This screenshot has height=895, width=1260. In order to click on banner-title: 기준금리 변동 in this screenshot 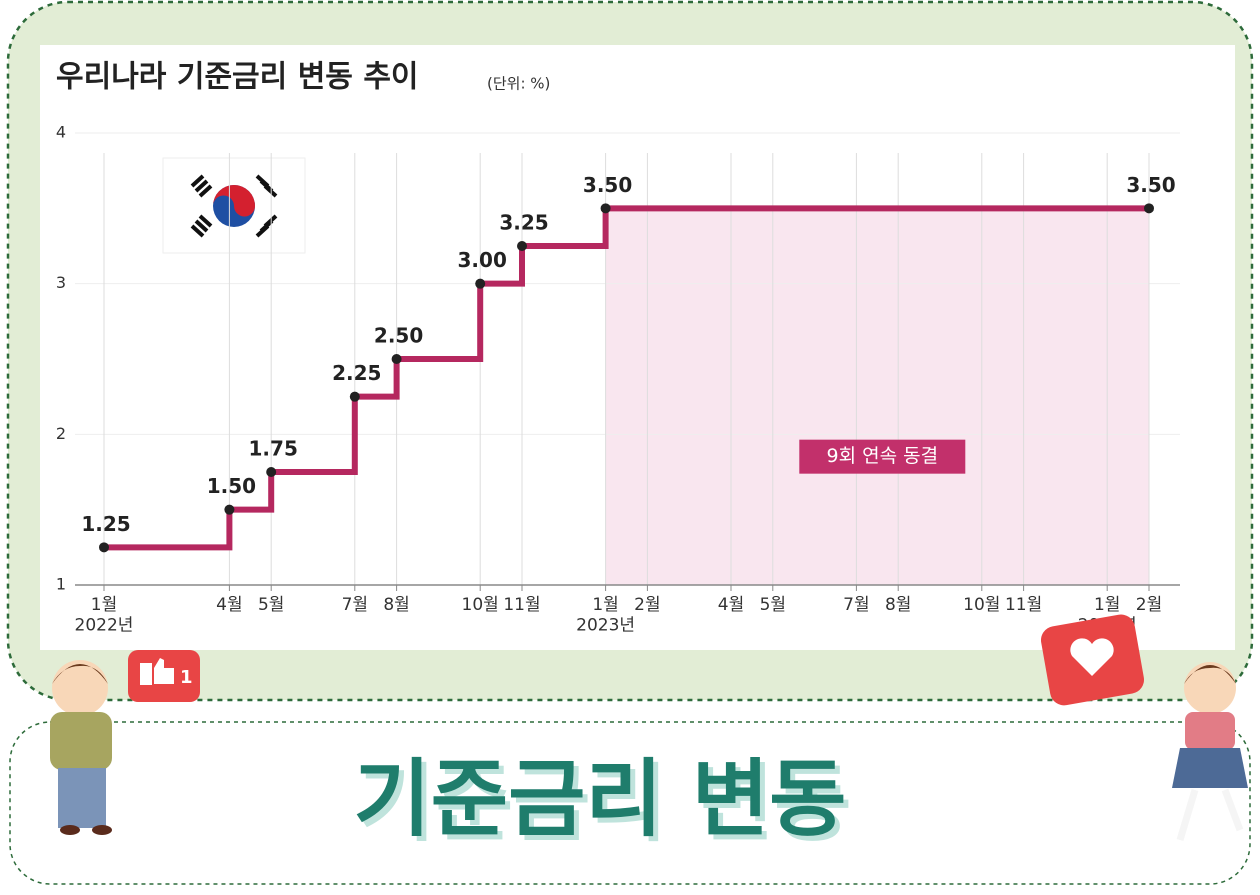, I will do `click(600, 799)`.